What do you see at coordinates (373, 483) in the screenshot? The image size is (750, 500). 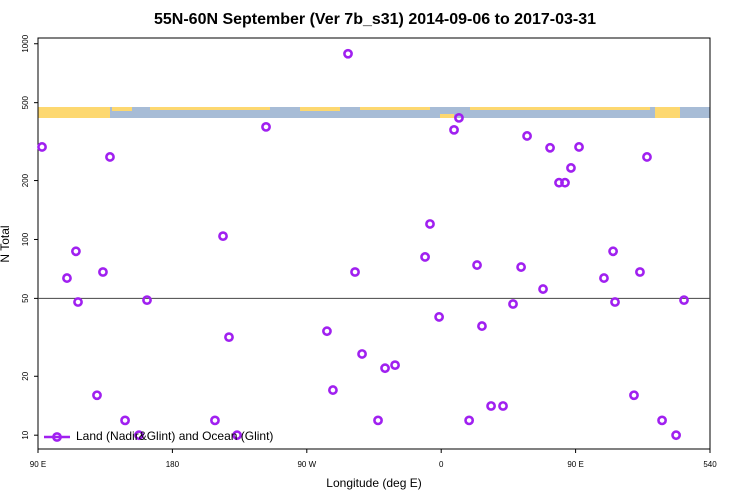 I see `x-axis-label: Longitude (deg E)` at bounding box center [373, 483].